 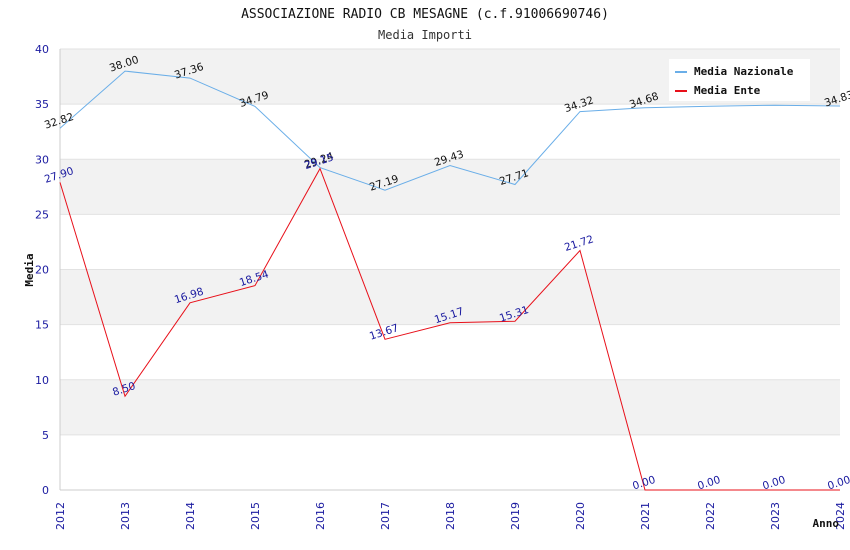 What do you see at coordinates (45, 490) in the screenshot?
I see `y-tick-label: 0` at bounding box center [45, 490].